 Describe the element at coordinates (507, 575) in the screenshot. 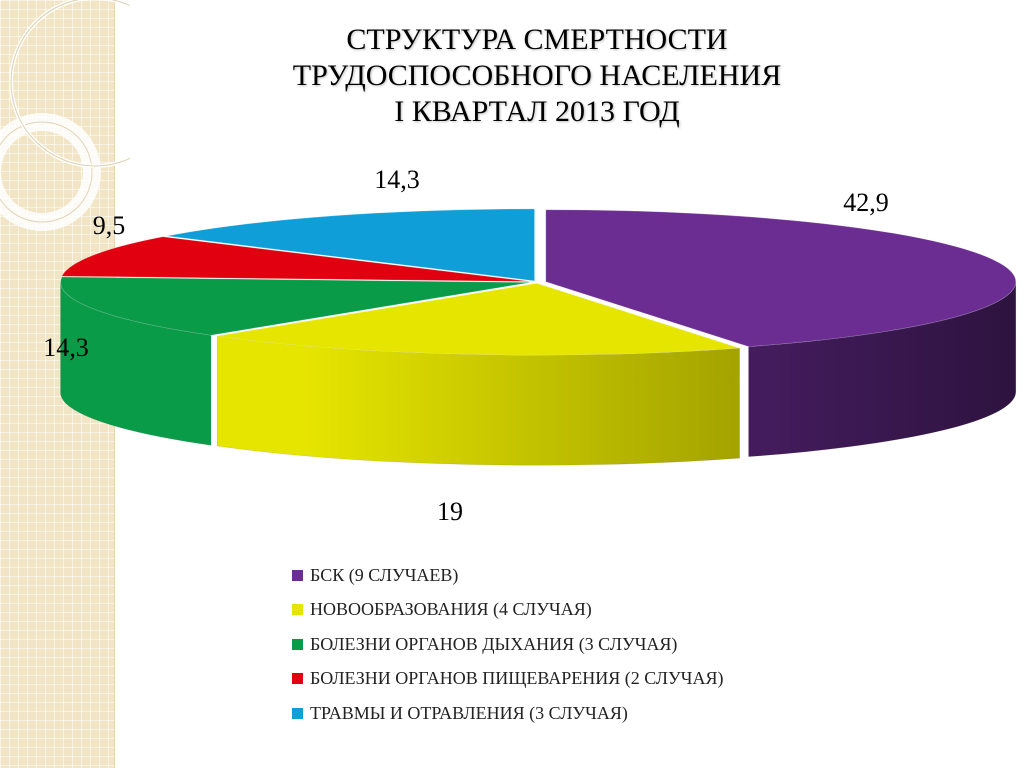

I see `legend-item-0: БСК (9 СЛУЧАЕВ)` at that location.